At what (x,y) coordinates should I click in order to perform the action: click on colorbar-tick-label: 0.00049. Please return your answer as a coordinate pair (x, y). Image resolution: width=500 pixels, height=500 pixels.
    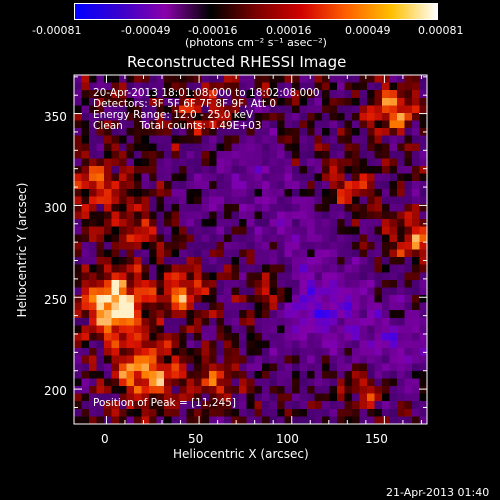
    Looking at the image, I should click on (368, 30).